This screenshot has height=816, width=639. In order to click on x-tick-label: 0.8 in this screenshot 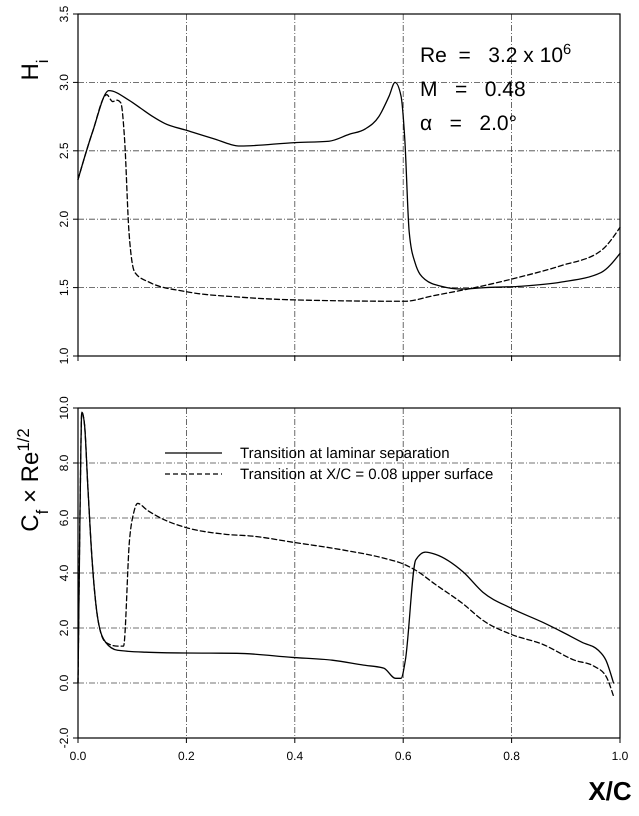, I will do `click(511, 756)`.